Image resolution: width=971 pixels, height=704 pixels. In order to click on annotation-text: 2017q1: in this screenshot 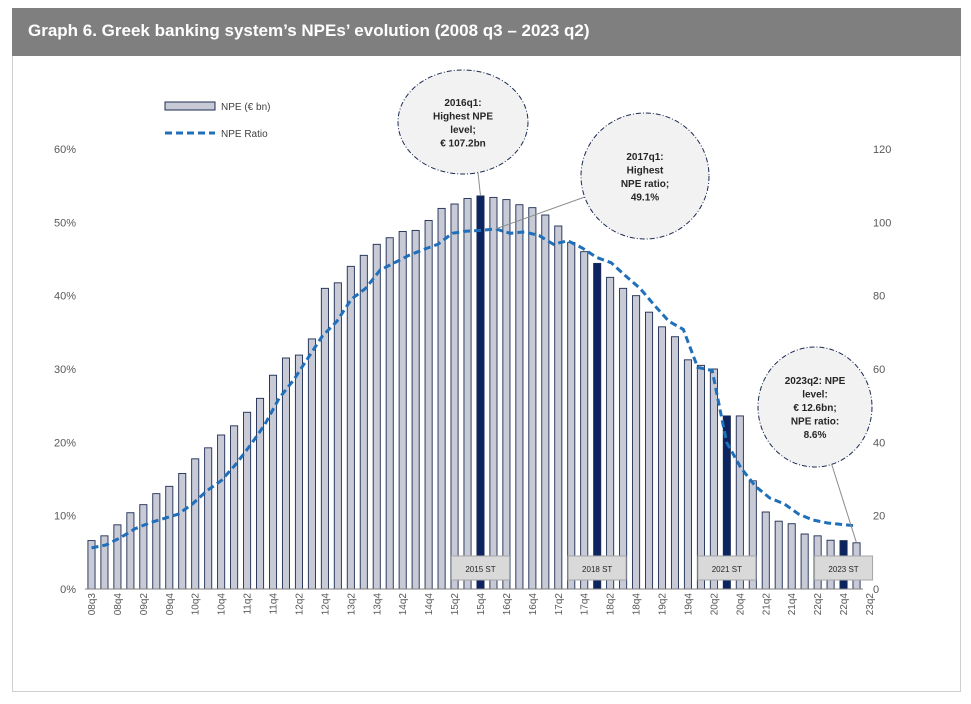, I will do `click(644, 157)`.